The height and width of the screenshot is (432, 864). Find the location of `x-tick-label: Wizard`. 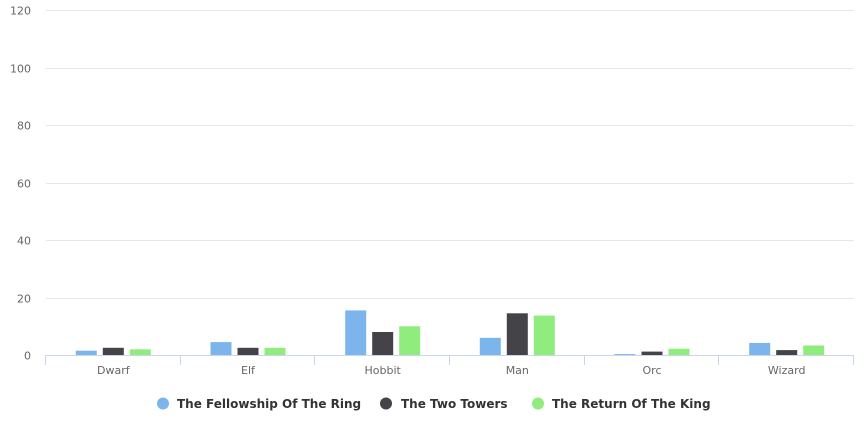

x-tick-label: Wizard is located at coordinates (787, 370).